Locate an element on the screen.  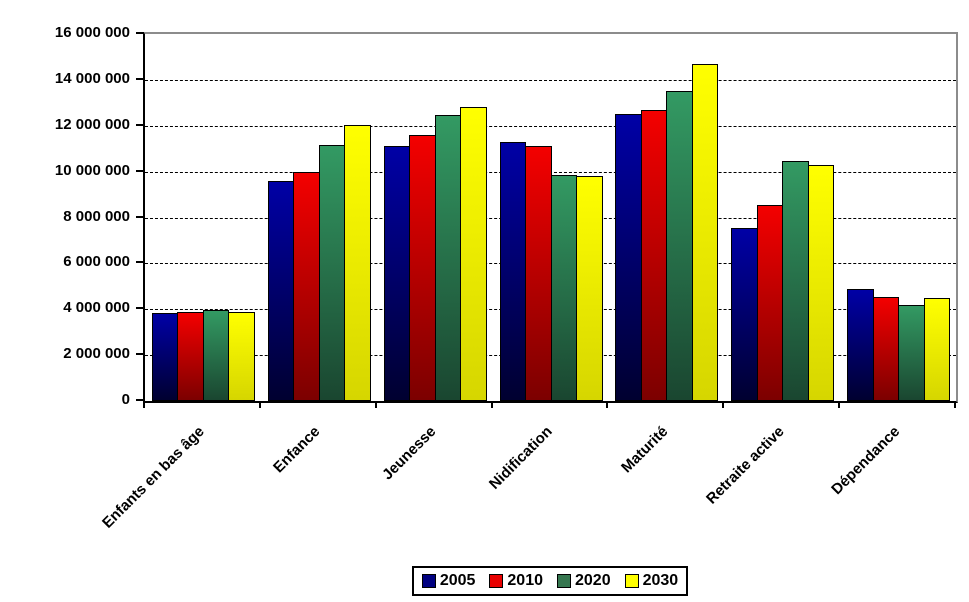
y-tick-label-14000000: 14 000 000 is located at coordinates (92, 78).